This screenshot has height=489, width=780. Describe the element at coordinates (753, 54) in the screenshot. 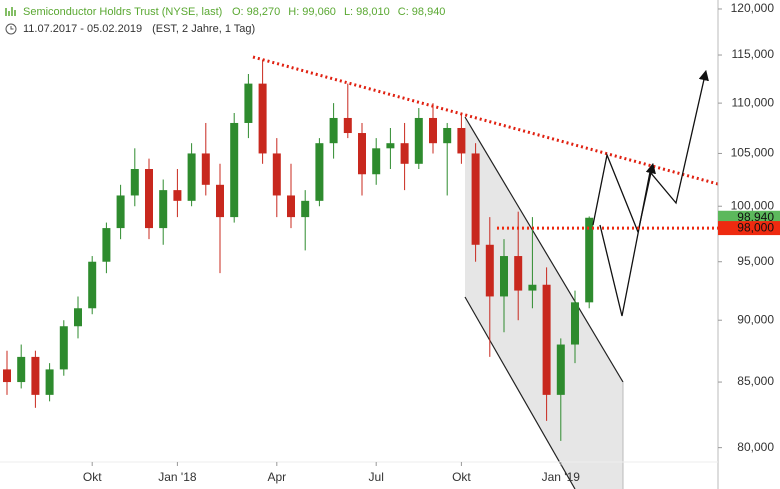

I see `y-tick-label: 115,000` at that location.